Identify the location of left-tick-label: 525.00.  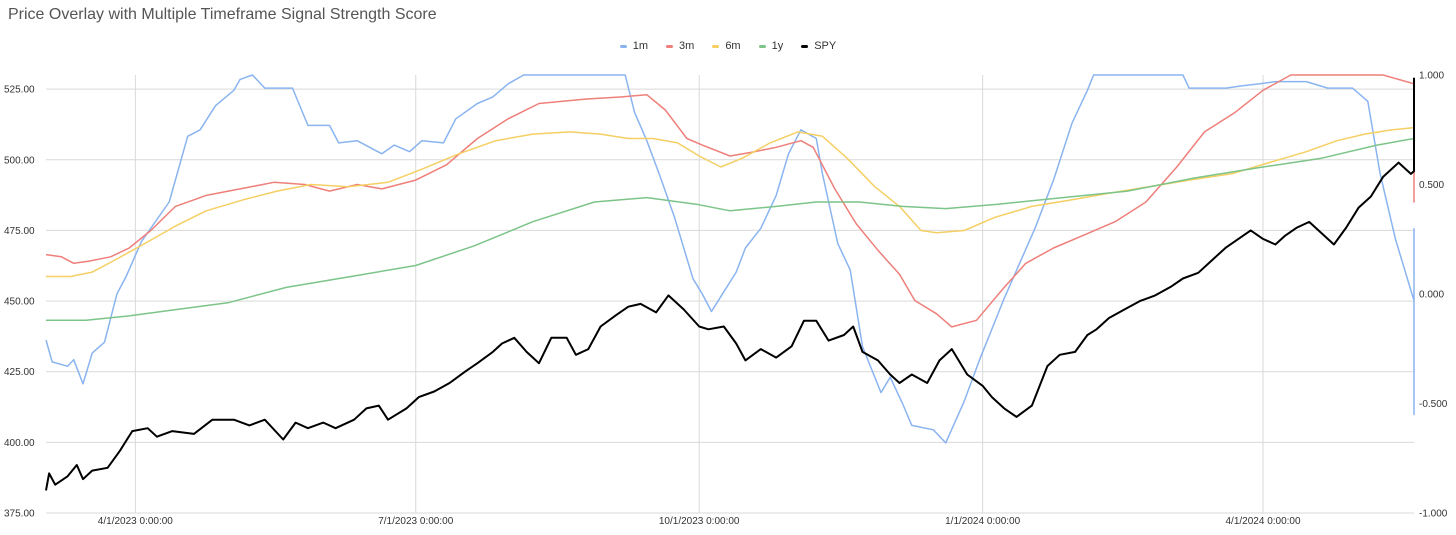
(19, 90).